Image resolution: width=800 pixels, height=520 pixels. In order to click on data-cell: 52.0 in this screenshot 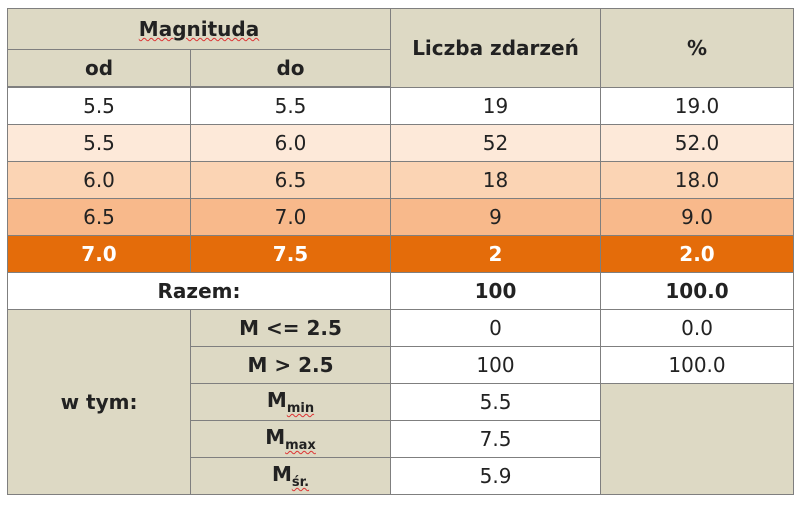, I will do `click(697, 143)`.